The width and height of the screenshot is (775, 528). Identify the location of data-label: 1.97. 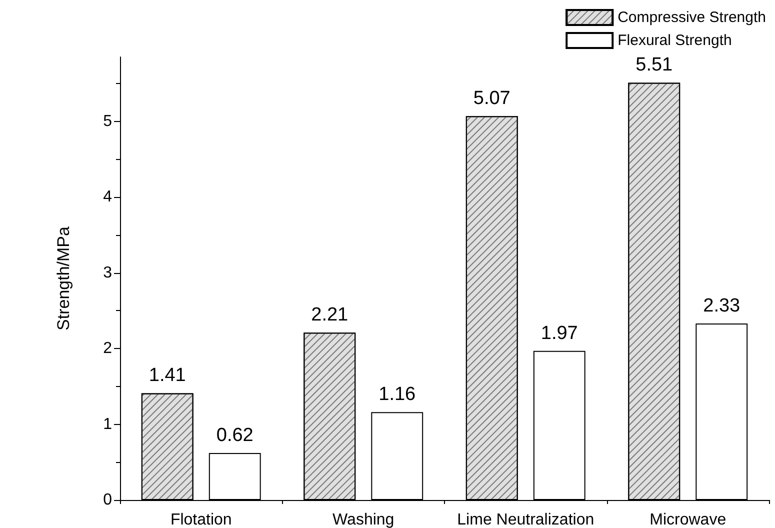
(559, 333).